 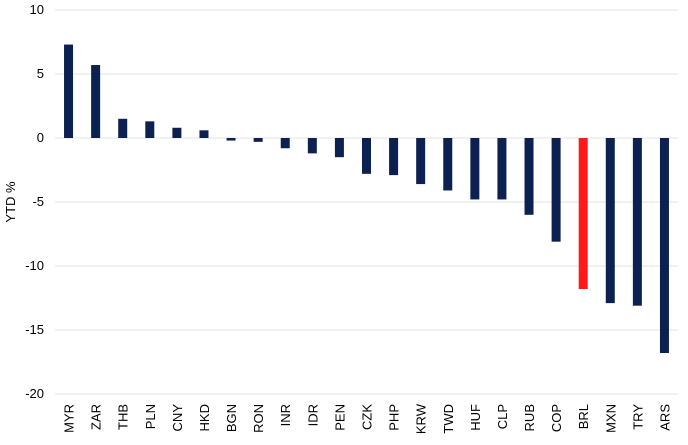 I want to click on bar-hkd, so click(x=204, y=134).